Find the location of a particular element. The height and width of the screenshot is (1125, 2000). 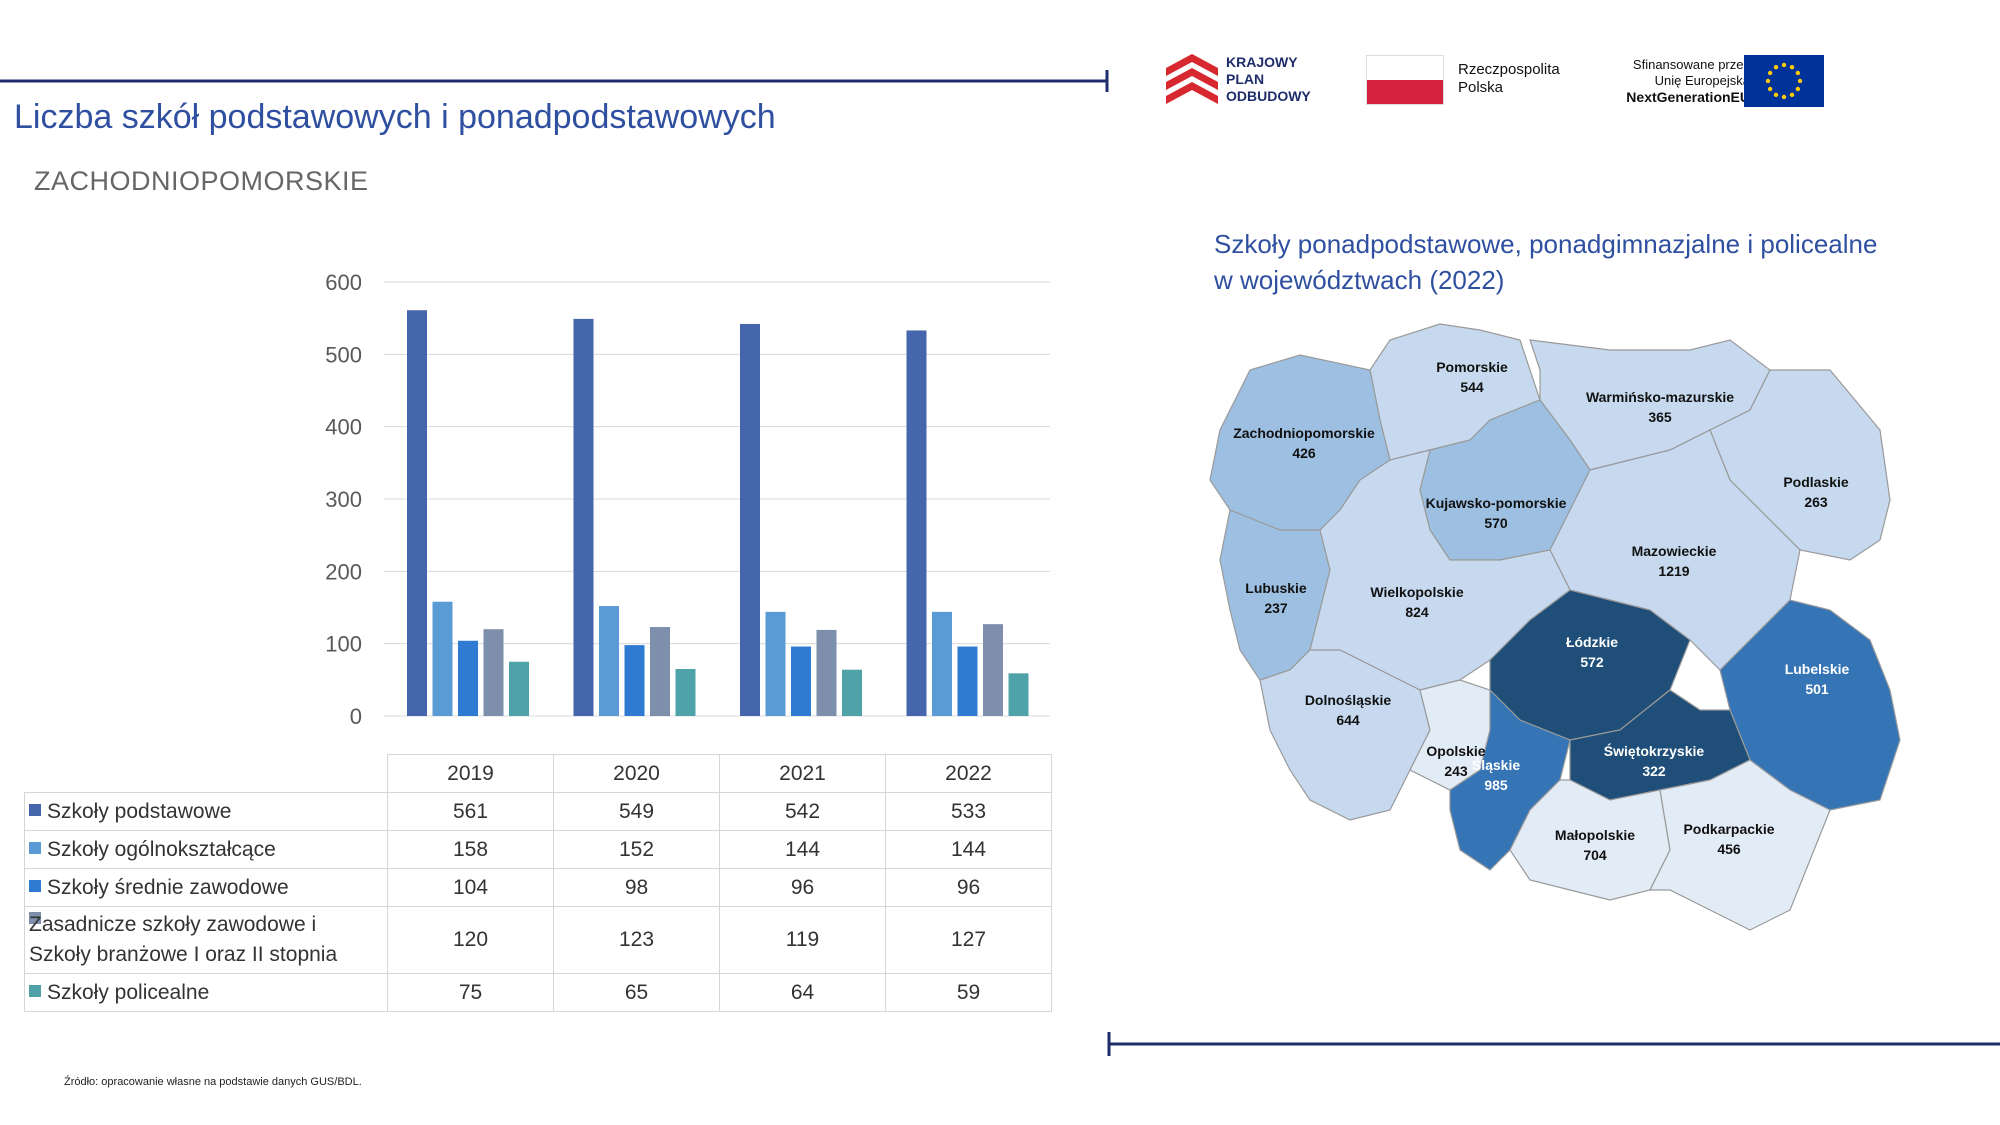

map-region-value: 644 is located at coordinates (1348, 720).